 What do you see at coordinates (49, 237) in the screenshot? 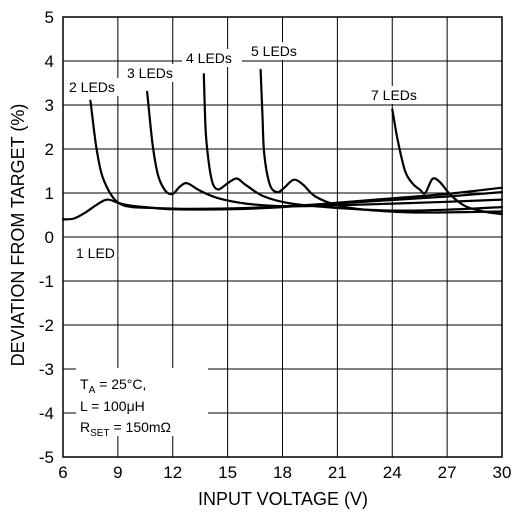
I see `y-tick-label: 0` at bounding box center [49, 237].